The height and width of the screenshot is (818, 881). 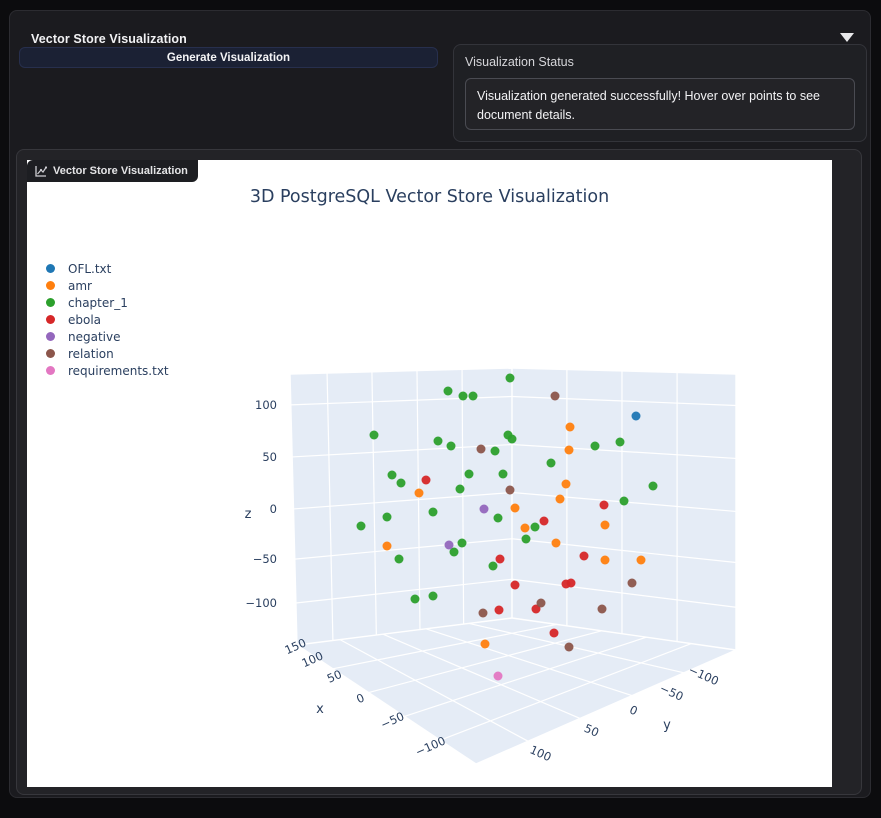 What do you see at coordinates (106, 285) in the screenshot?
I see `legend-item: amr` at bounding box center [106, 285].